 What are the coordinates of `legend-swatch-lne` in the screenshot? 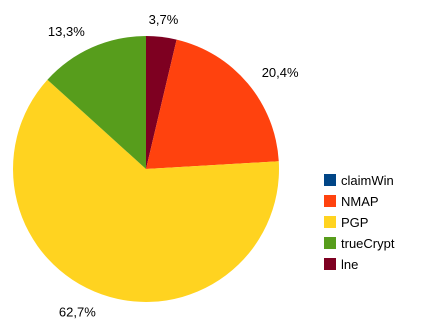 It's located at (330, 264).